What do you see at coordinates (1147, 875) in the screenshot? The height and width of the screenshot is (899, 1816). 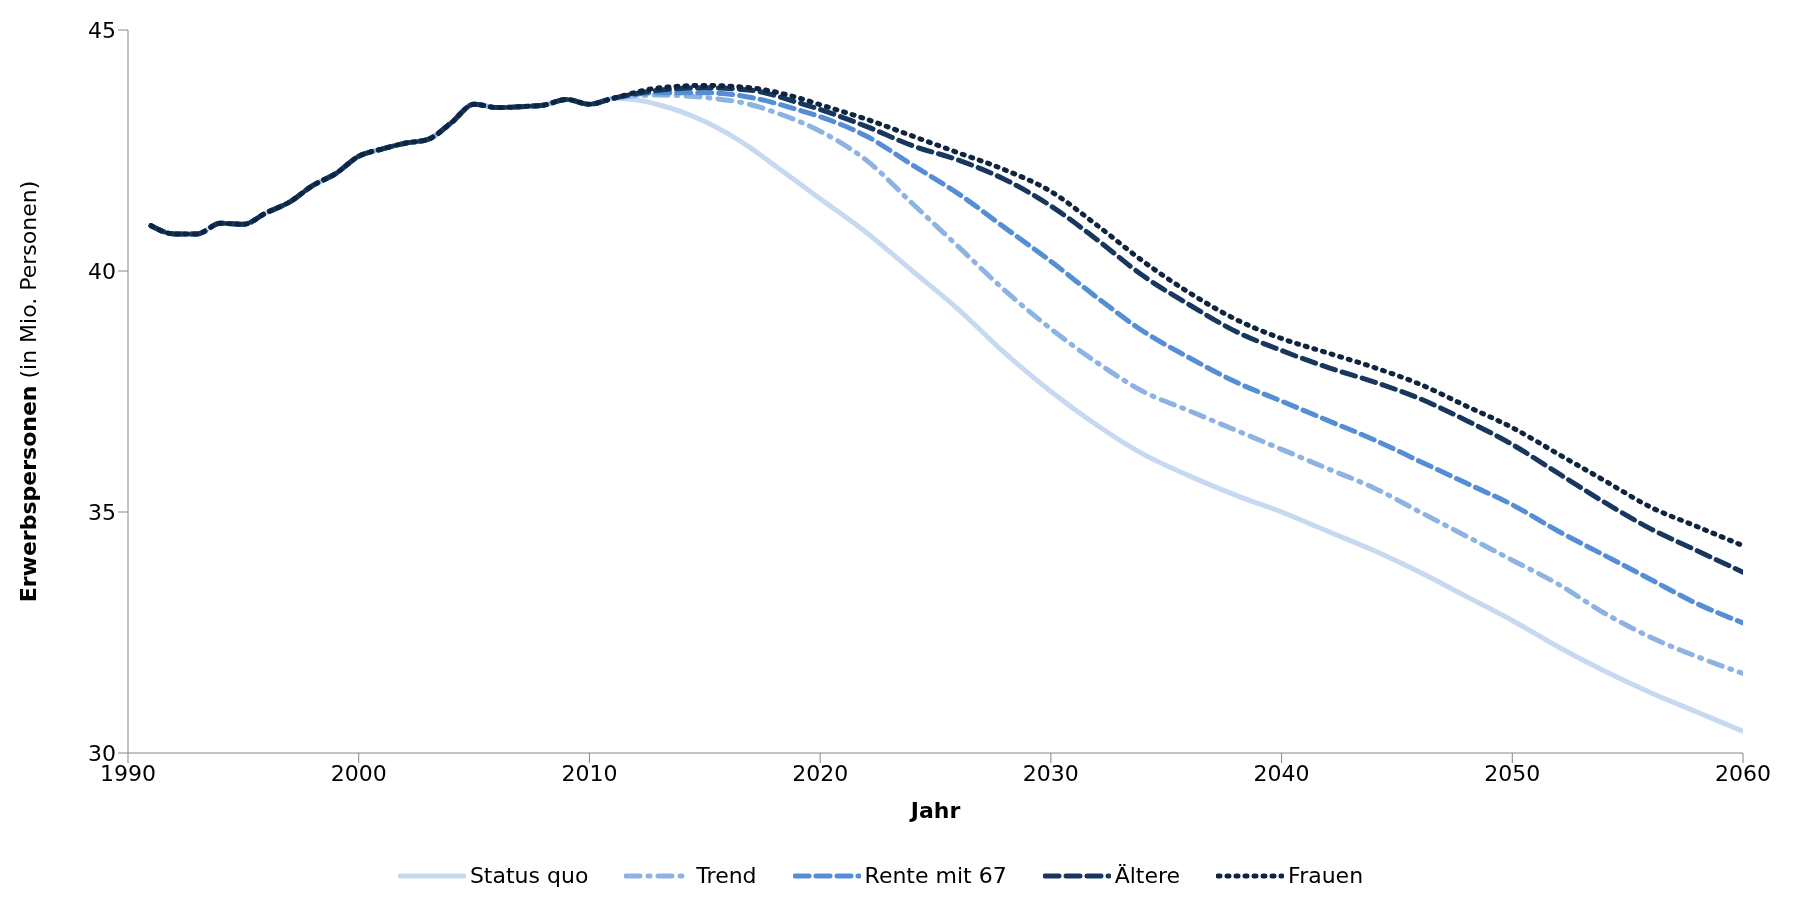 I see `legend-label: Ältere` at bounding box center [1147, 875].